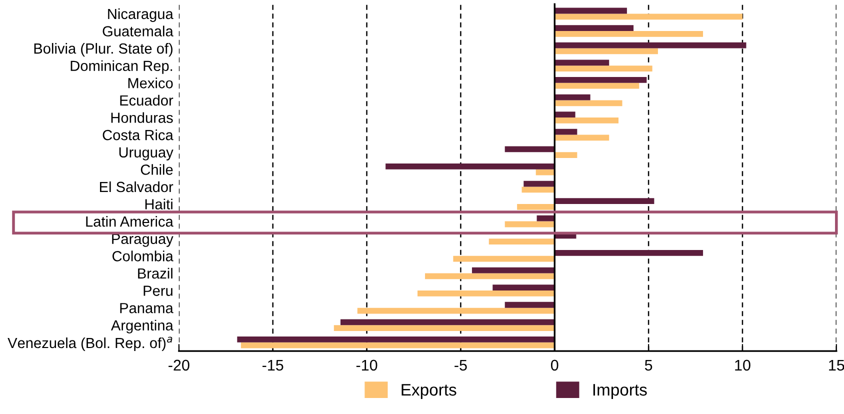  Describe the element at coordinates (121, 67) in the screenshot. I see `y-tick-label: Dominican Rep.` at that location.